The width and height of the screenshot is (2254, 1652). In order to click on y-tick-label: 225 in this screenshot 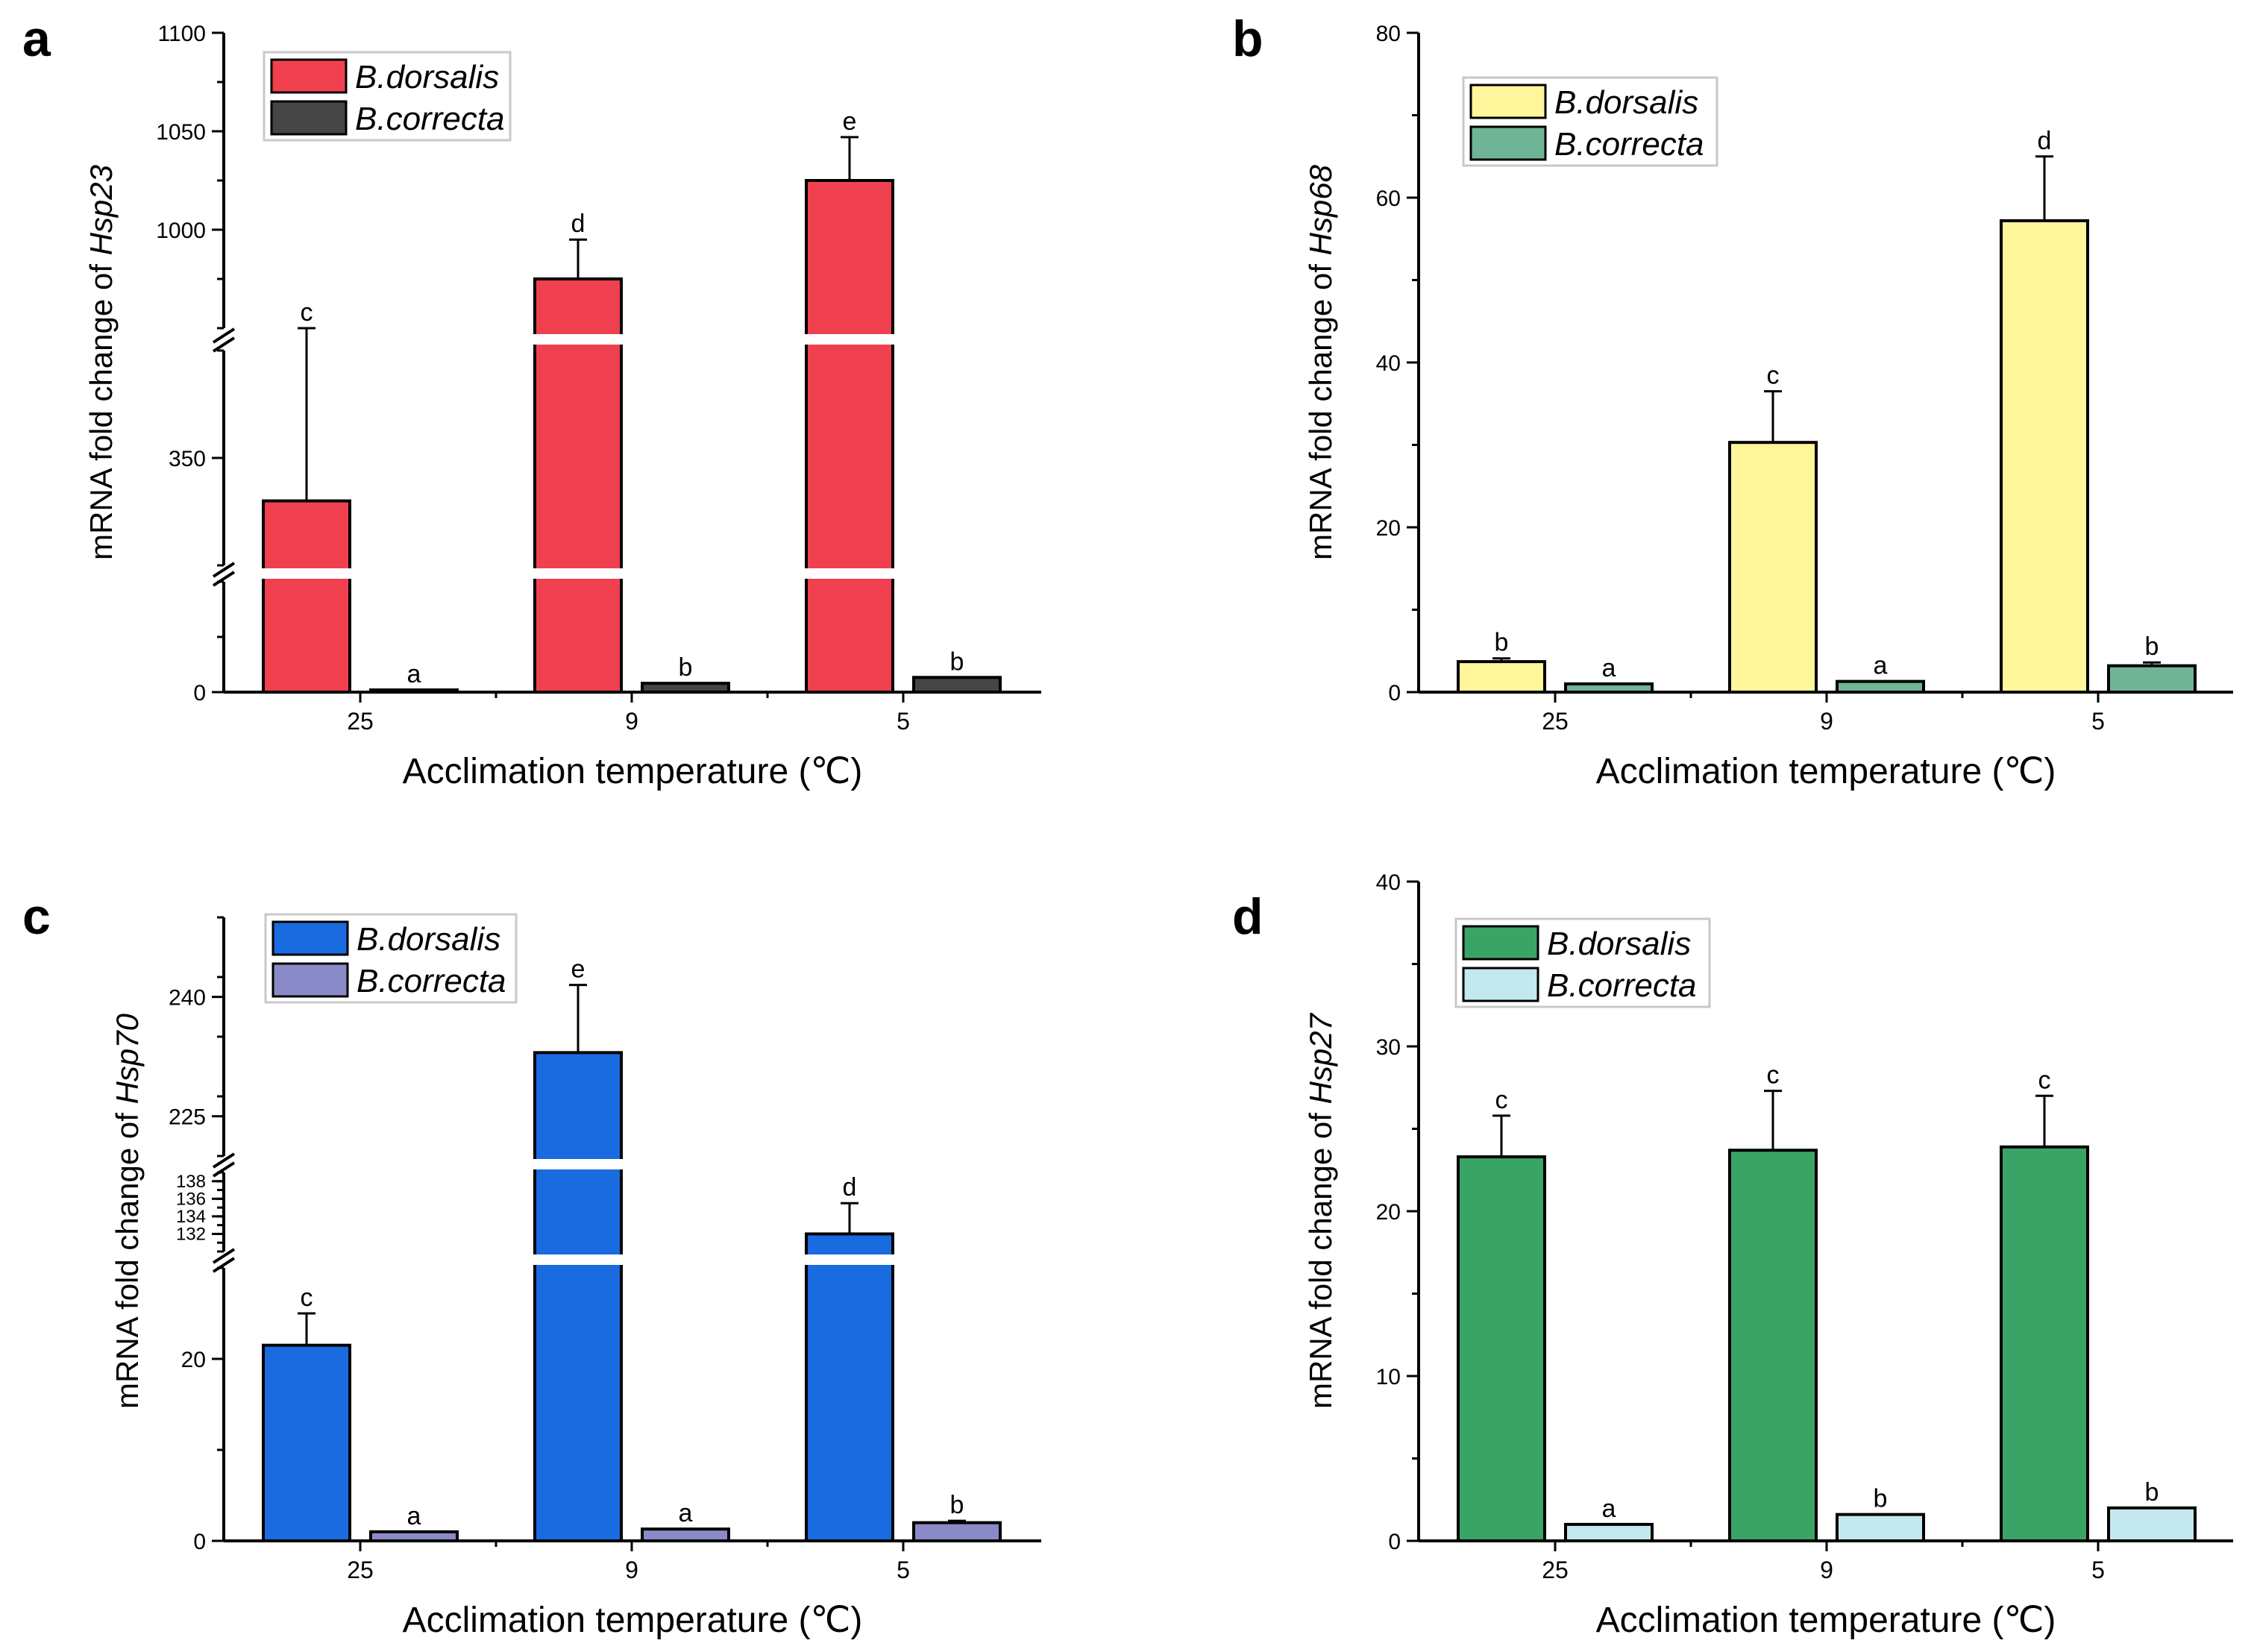, I will do `click(187, 1117)`.